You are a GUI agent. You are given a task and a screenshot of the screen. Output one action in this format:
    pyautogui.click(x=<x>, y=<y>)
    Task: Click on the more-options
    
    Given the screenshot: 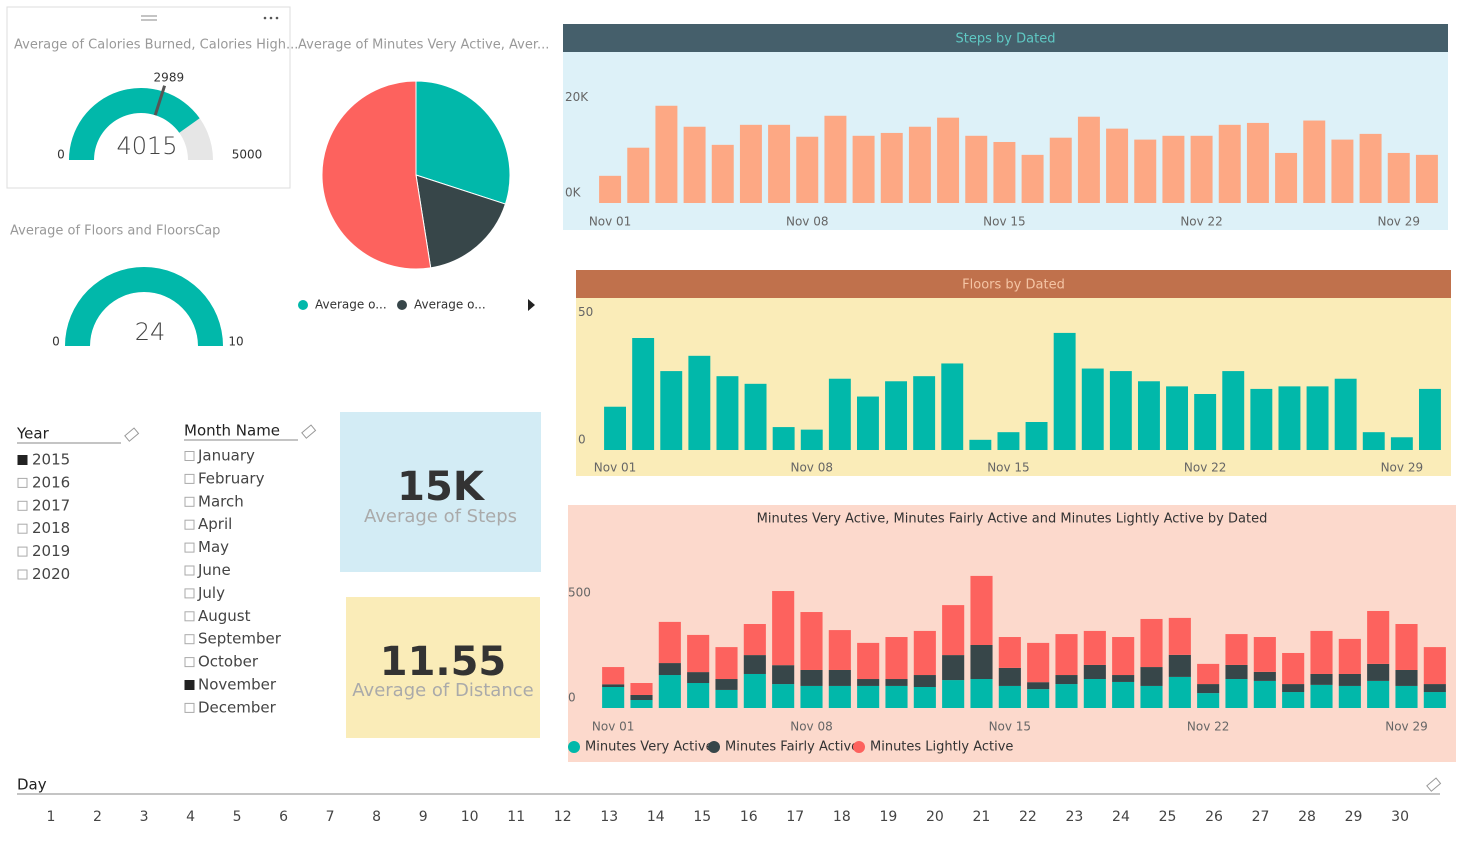 What is the action you would take?
    pyautogui.click(x=271, y=18)
    